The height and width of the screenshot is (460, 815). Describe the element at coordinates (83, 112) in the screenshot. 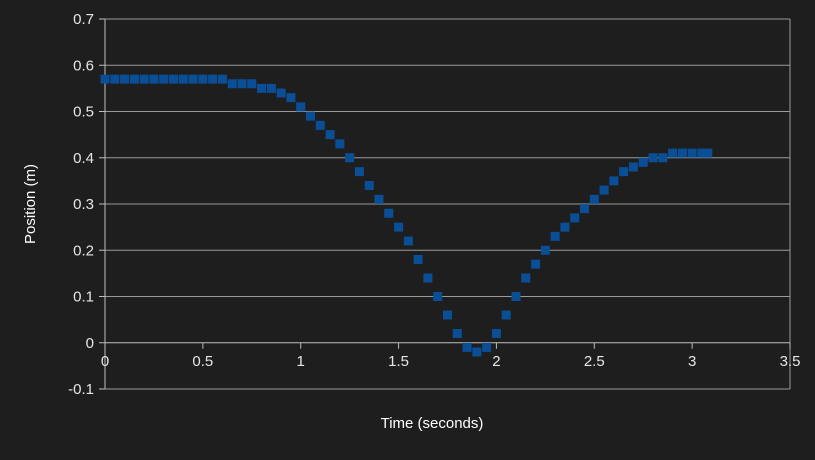

I see `y-tick-label: 0.5` at that location.